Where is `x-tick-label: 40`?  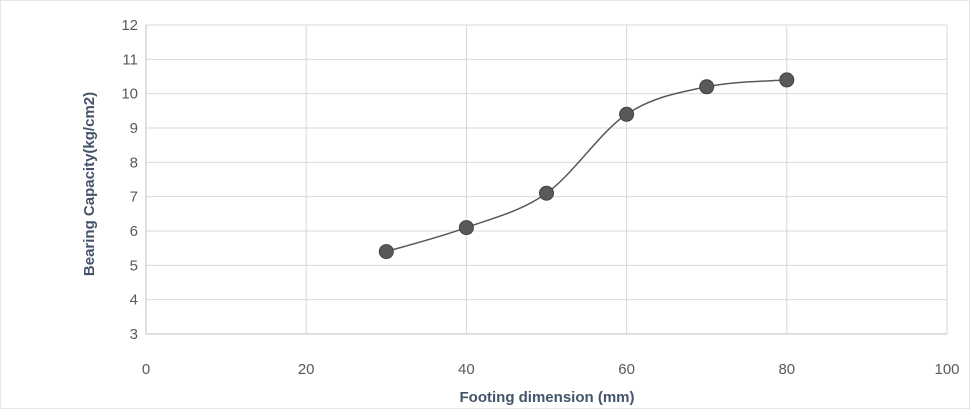
x-tick-label: 40 is located at coordinates (466, 369).